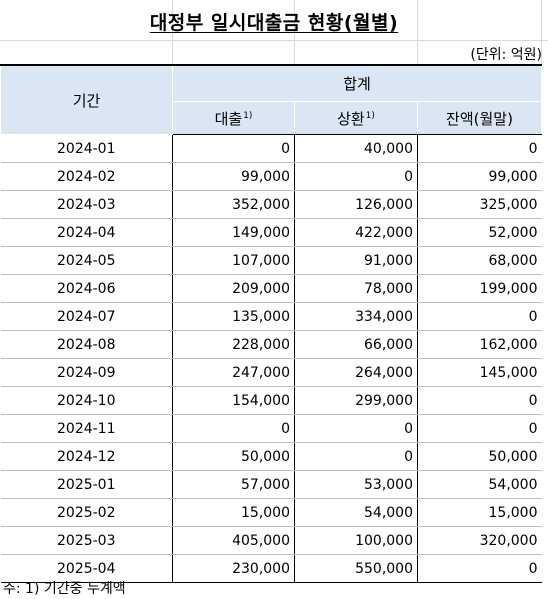  I want to click on cell-loan: 405,000, so click(233, 540).